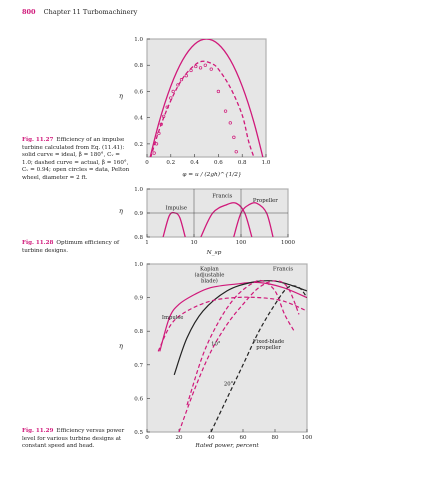 The width and height of the screenshot is (423, 480). I want to click on x-tick-label: 1, so click(147, 243).